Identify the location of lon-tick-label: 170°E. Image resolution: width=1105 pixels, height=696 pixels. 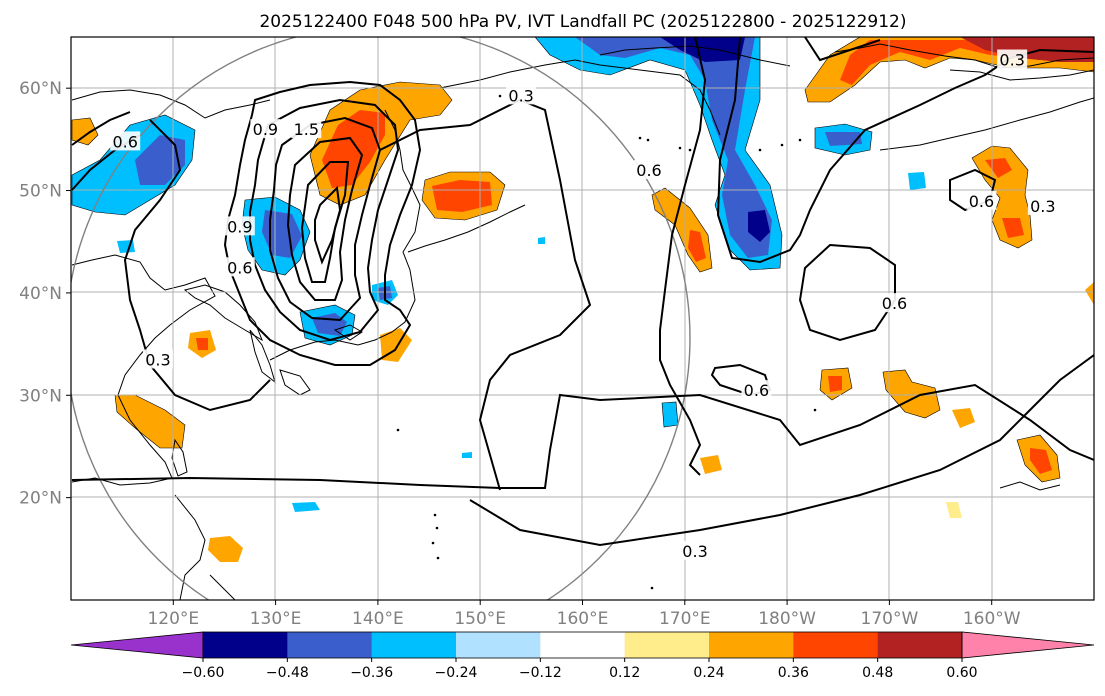
(685, 619).